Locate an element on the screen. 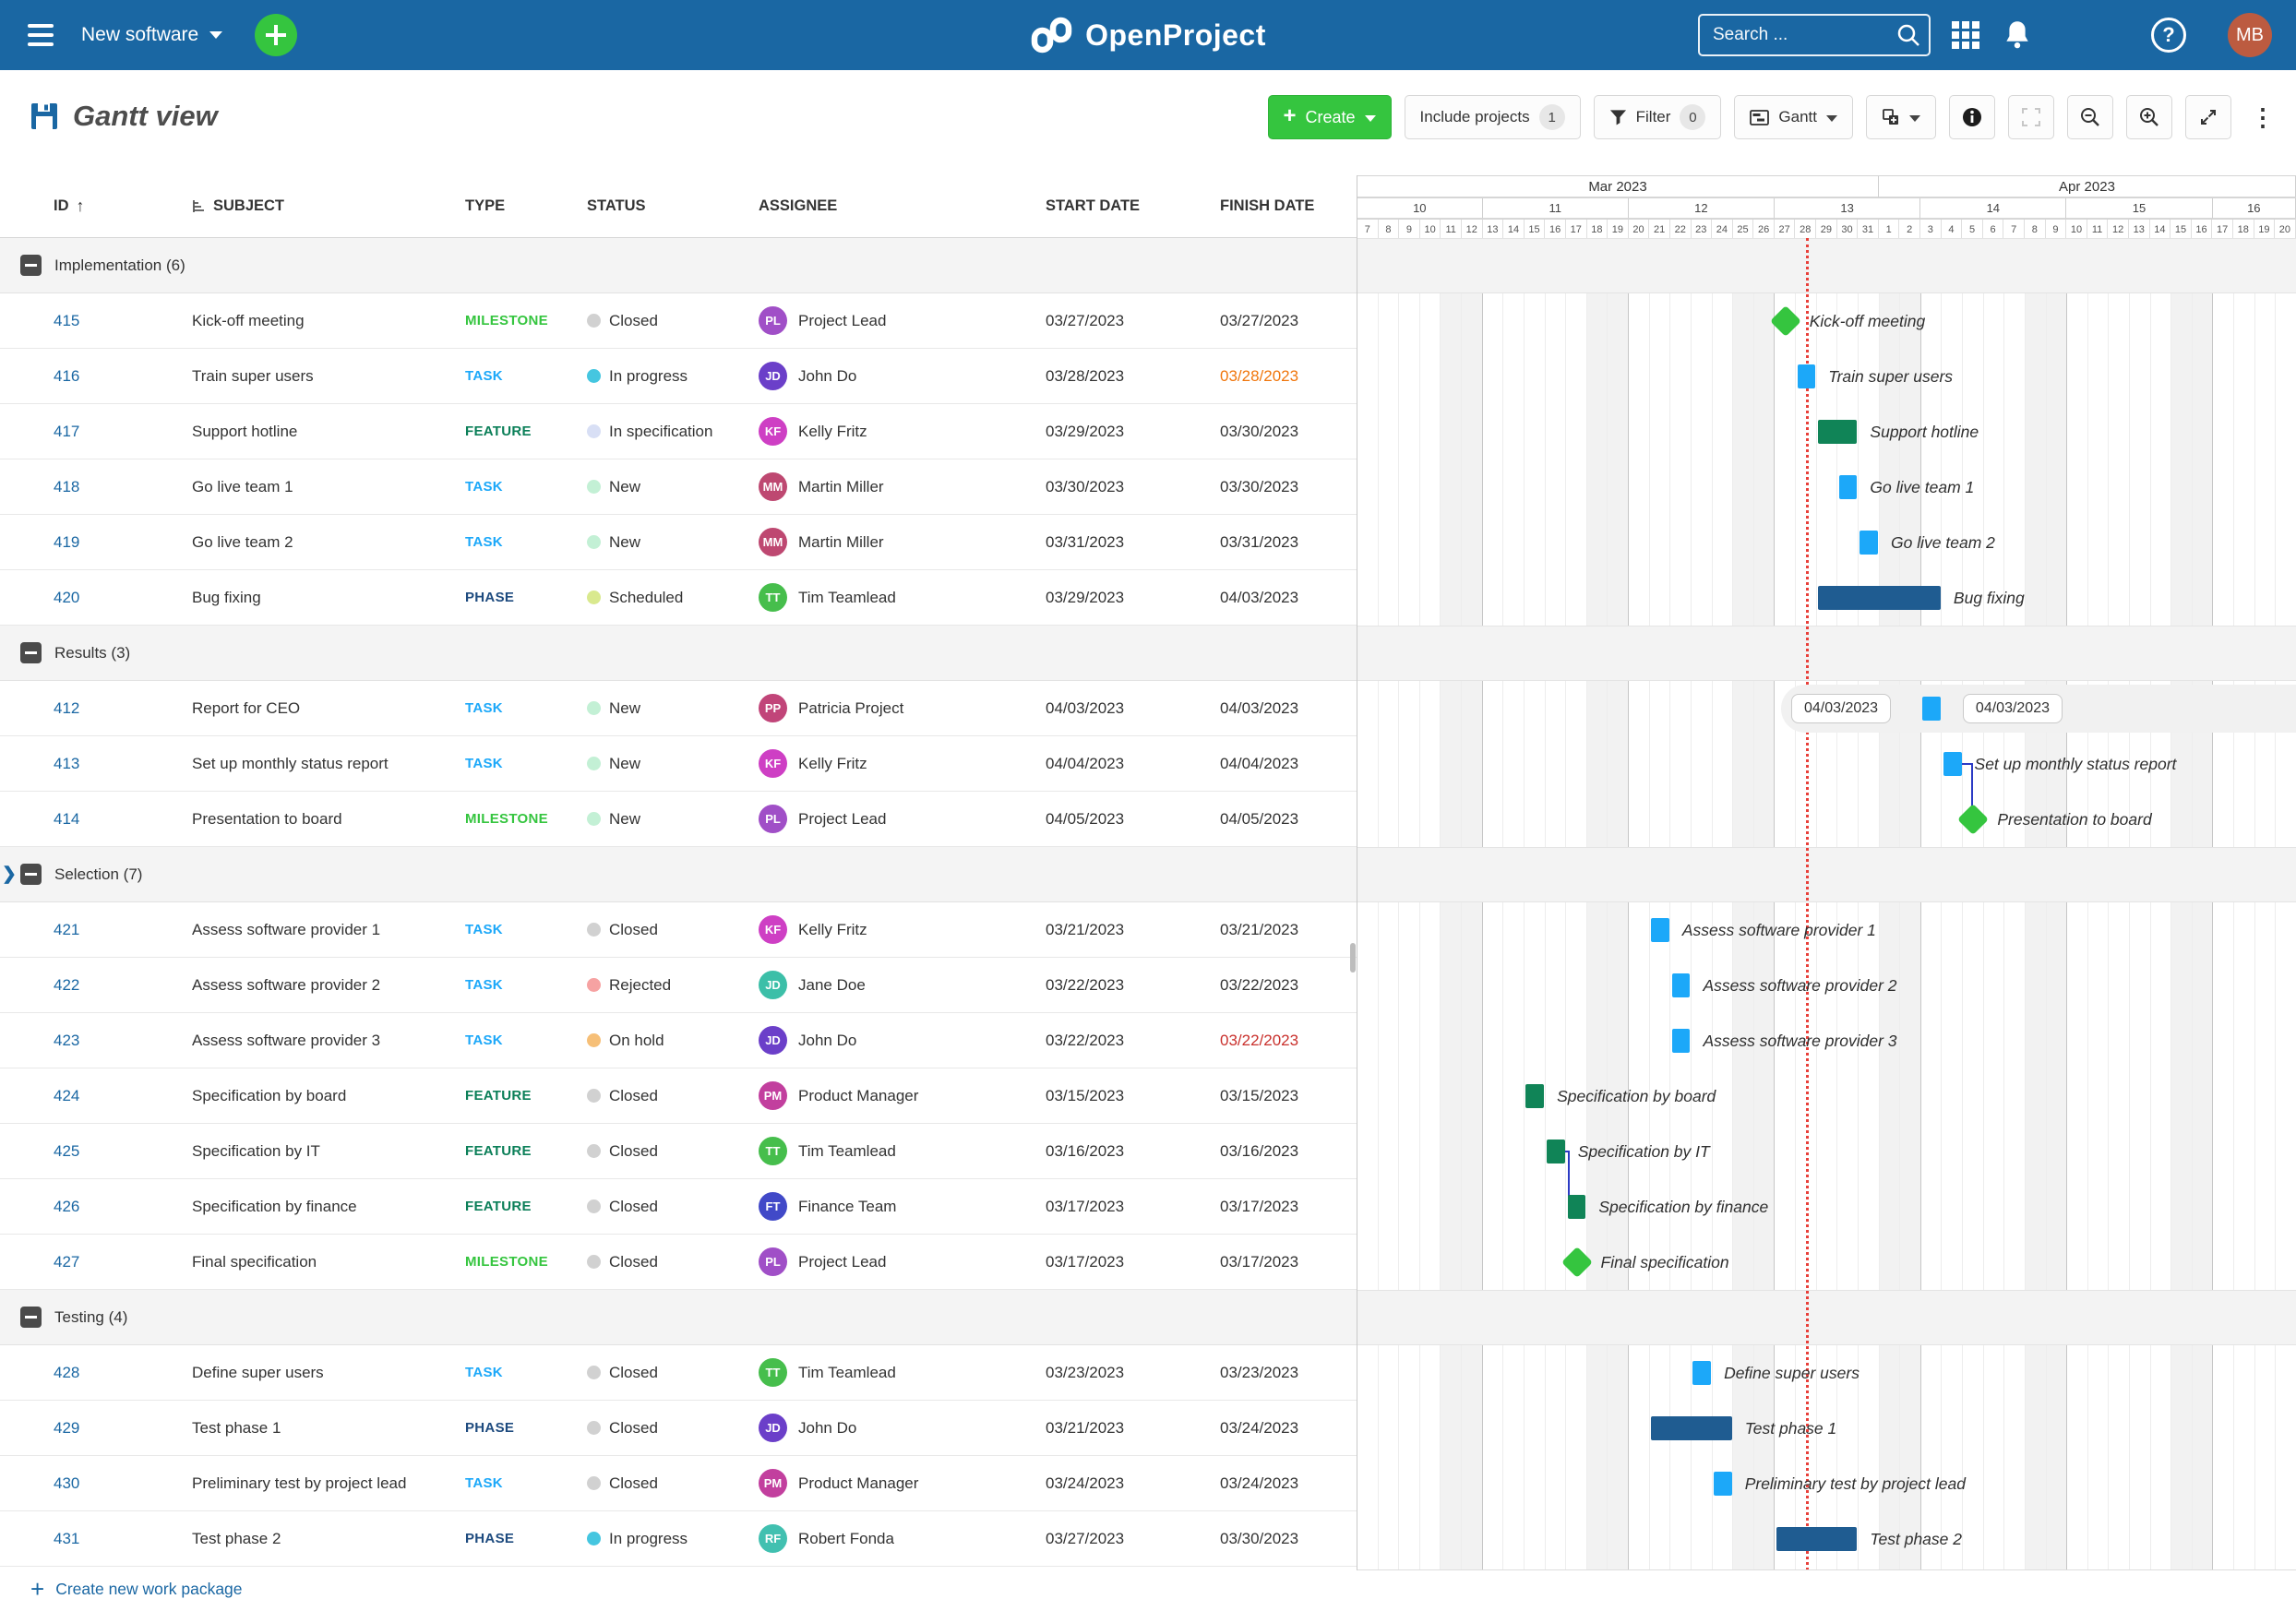  work-package-id-link: 416 is located at coordinates (67, 376).